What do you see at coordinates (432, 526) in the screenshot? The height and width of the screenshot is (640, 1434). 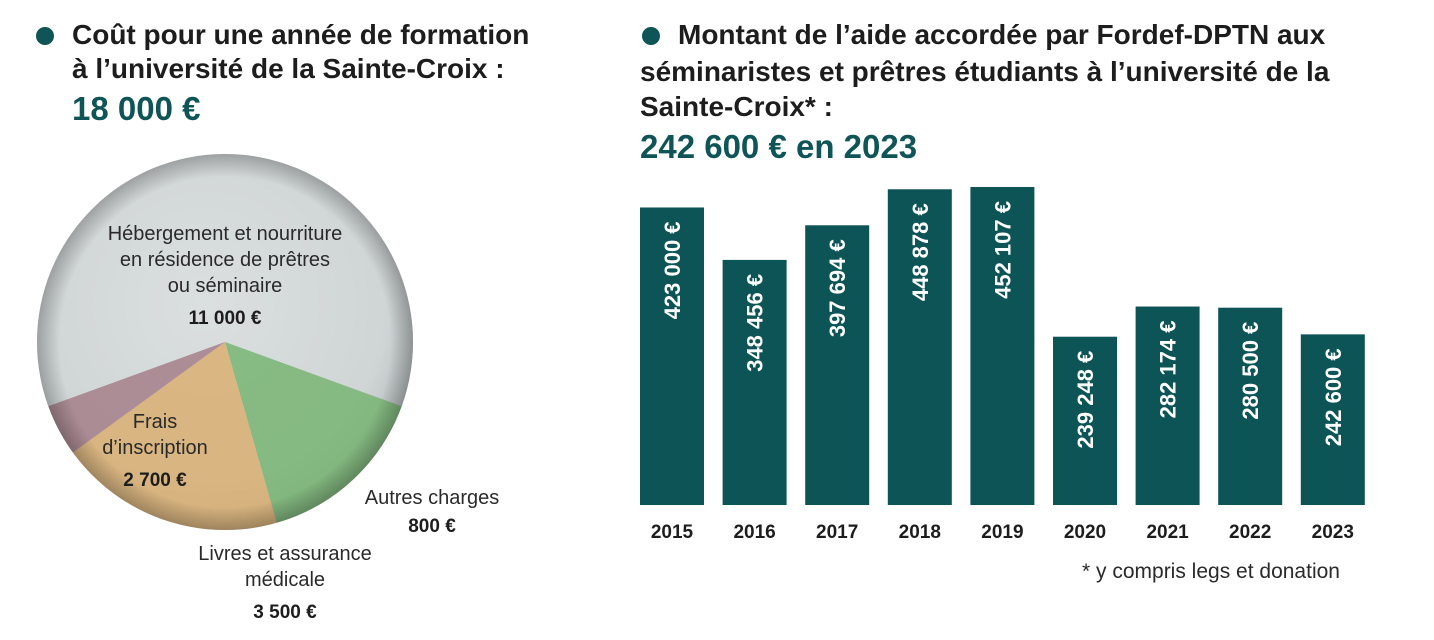 I see `pie-value-other: 800 €` at bounding box center [432, 526].